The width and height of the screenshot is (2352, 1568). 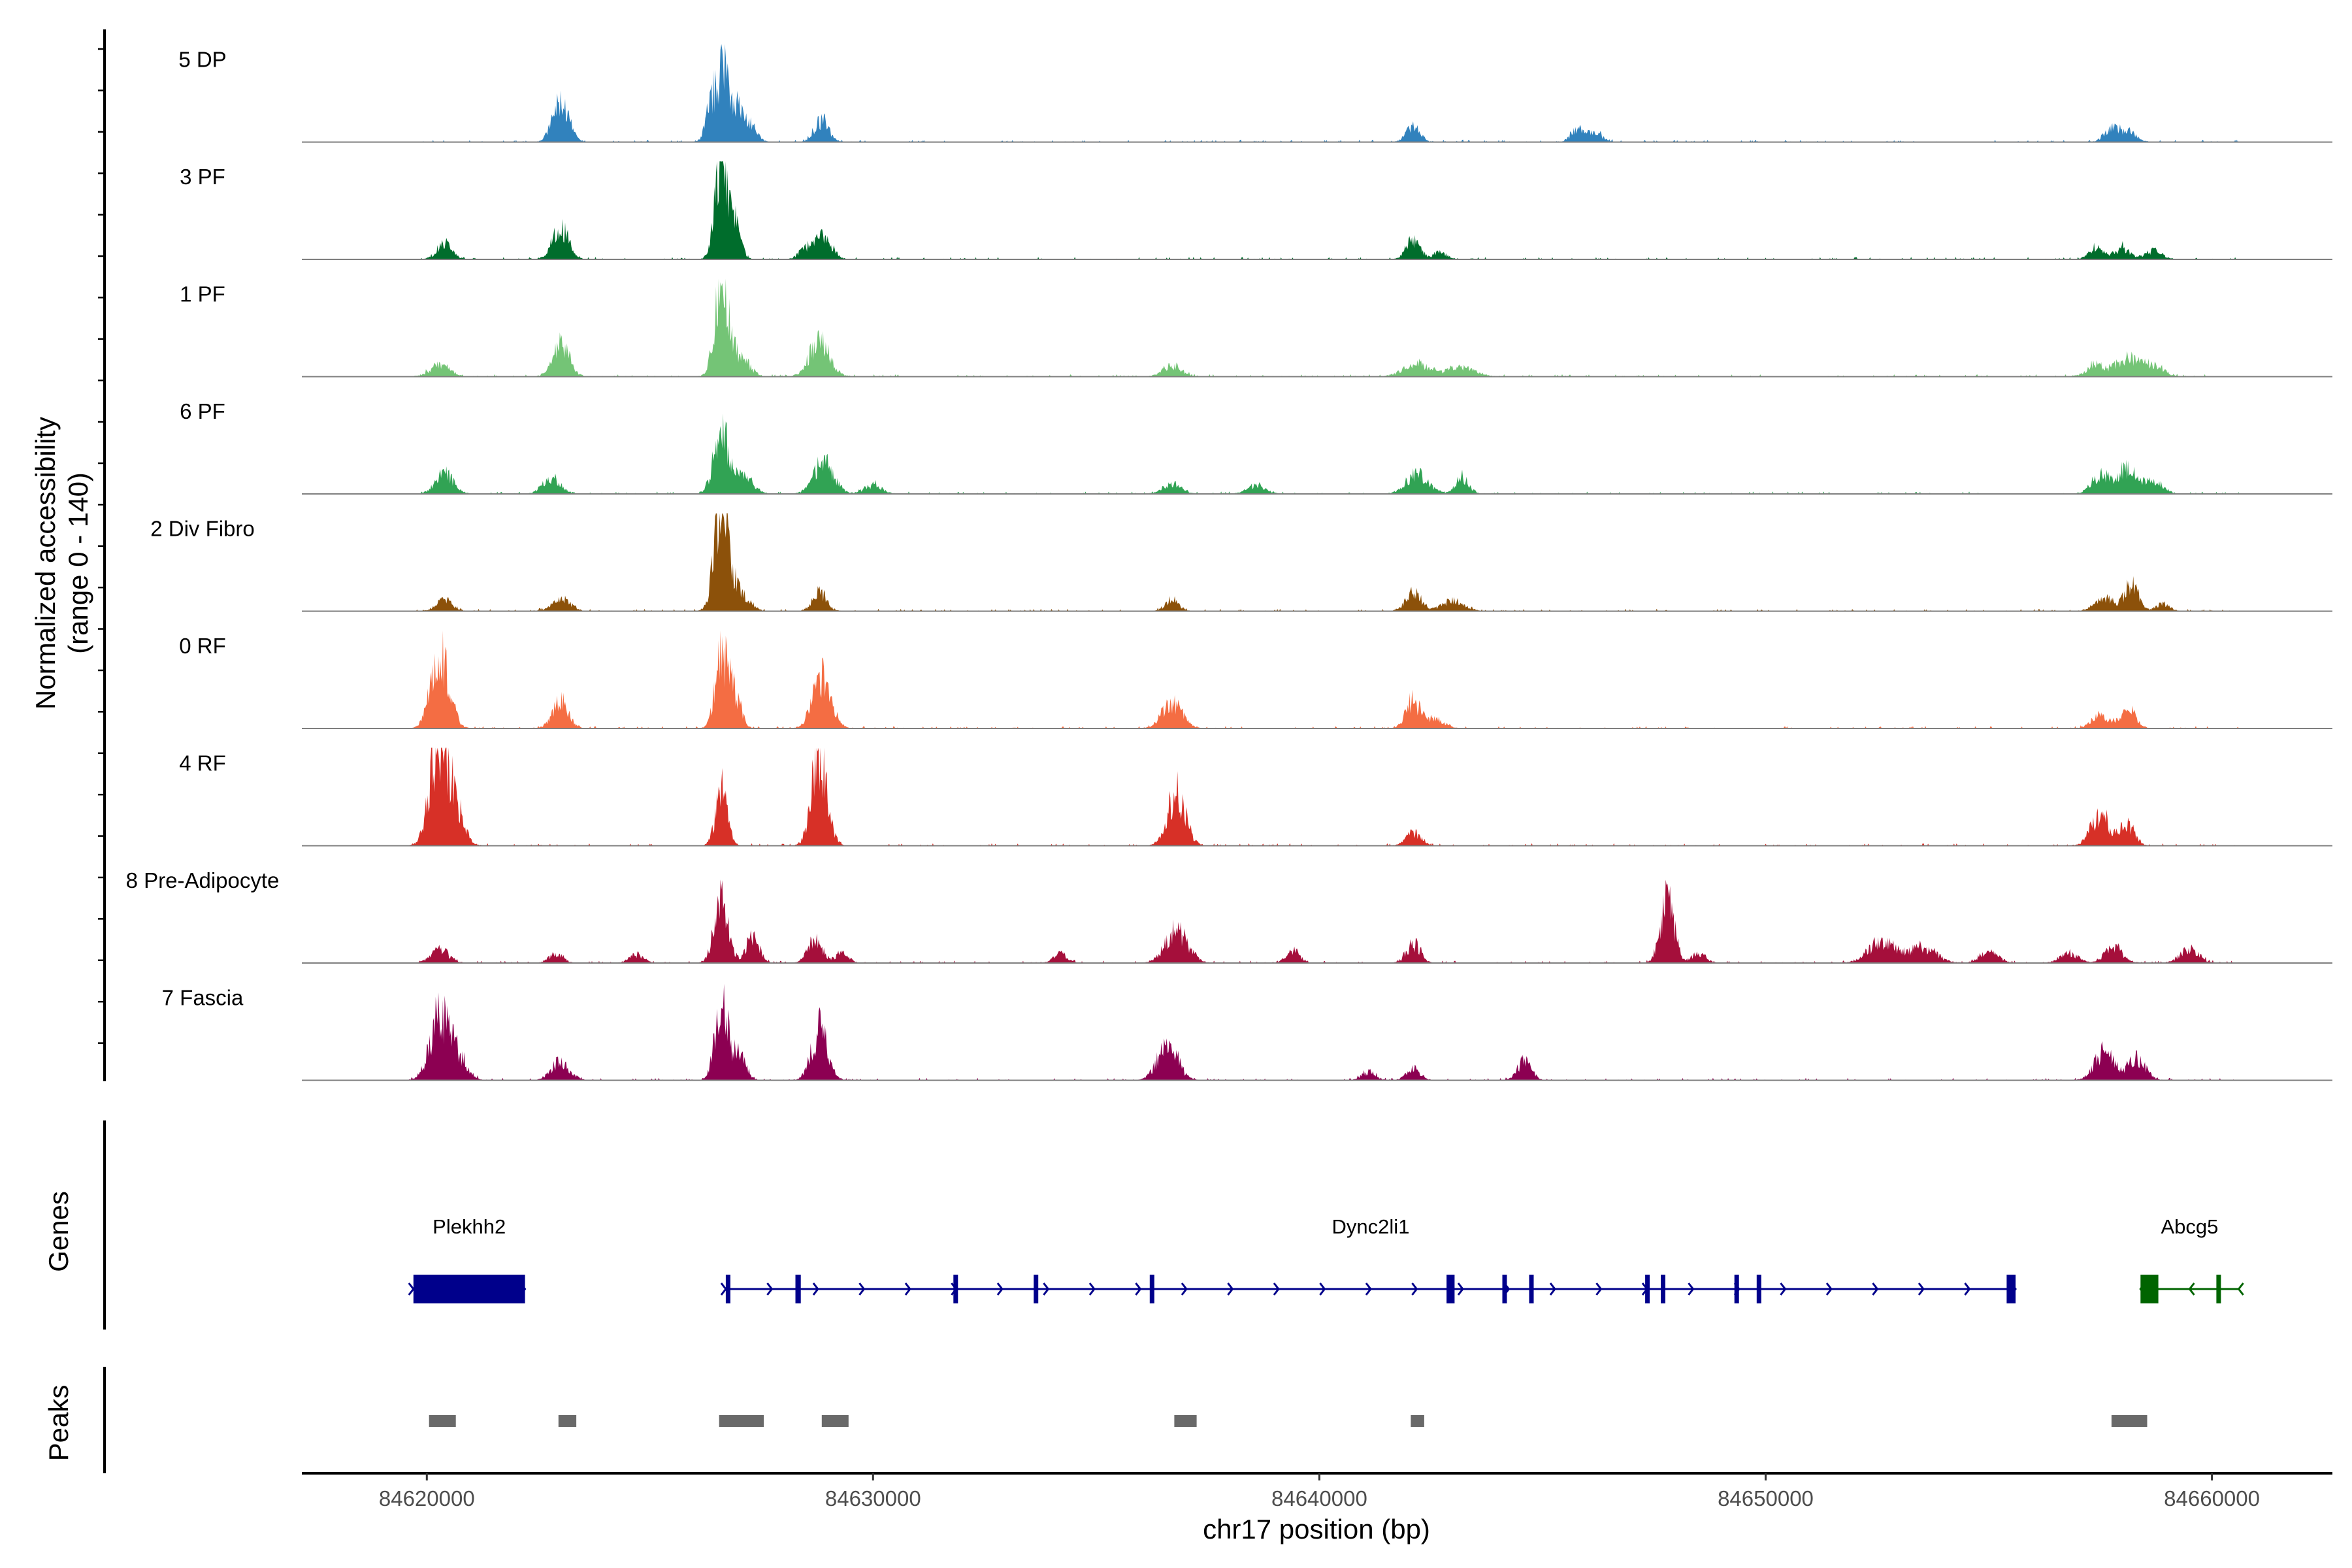 What do you see at coordinates (467, 1259) in the screenshot?
I see `gene-plekhh2: Plekhh2` at bounding box center [467, 1259].